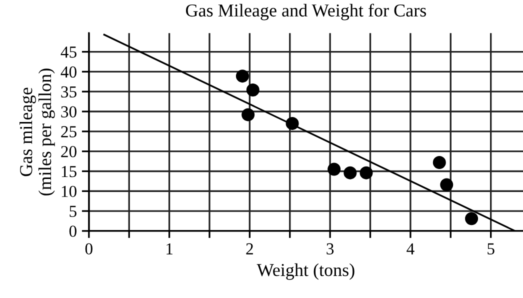  What do you see at coordinates (249, 248) in the screenshot?
I see `x-tick-label: 2` at bounding box center [249, 248].